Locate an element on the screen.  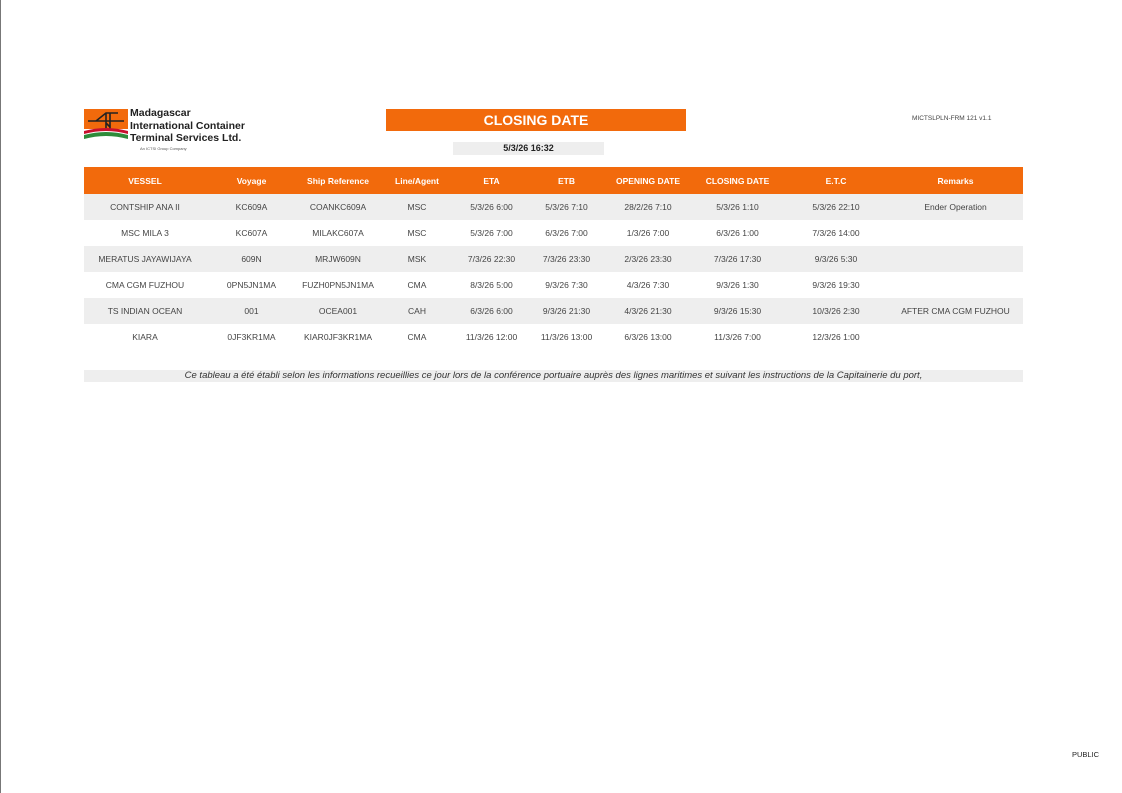
table-cell: KIARA is located at coordinates (145, 337).